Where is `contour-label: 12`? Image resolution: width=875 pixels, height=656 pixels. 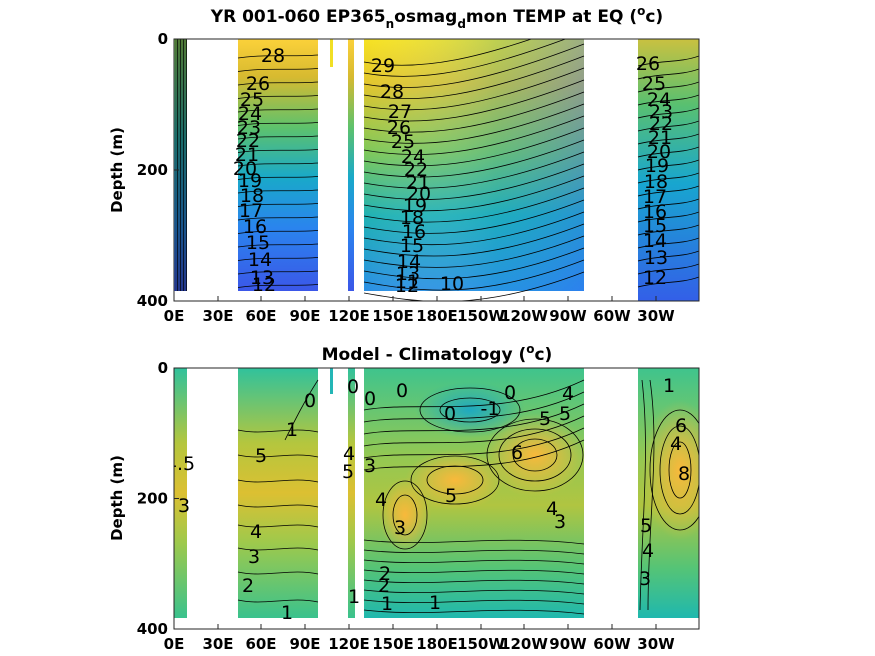
contour-label: 12 is located at coordinates (264, 285).